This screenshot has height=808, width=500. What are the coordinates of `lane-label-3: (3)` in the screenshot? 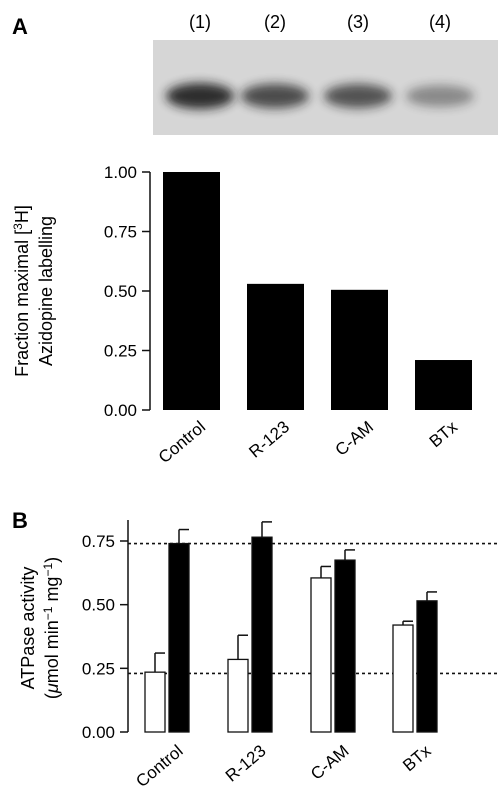 It's located at (358, 22).